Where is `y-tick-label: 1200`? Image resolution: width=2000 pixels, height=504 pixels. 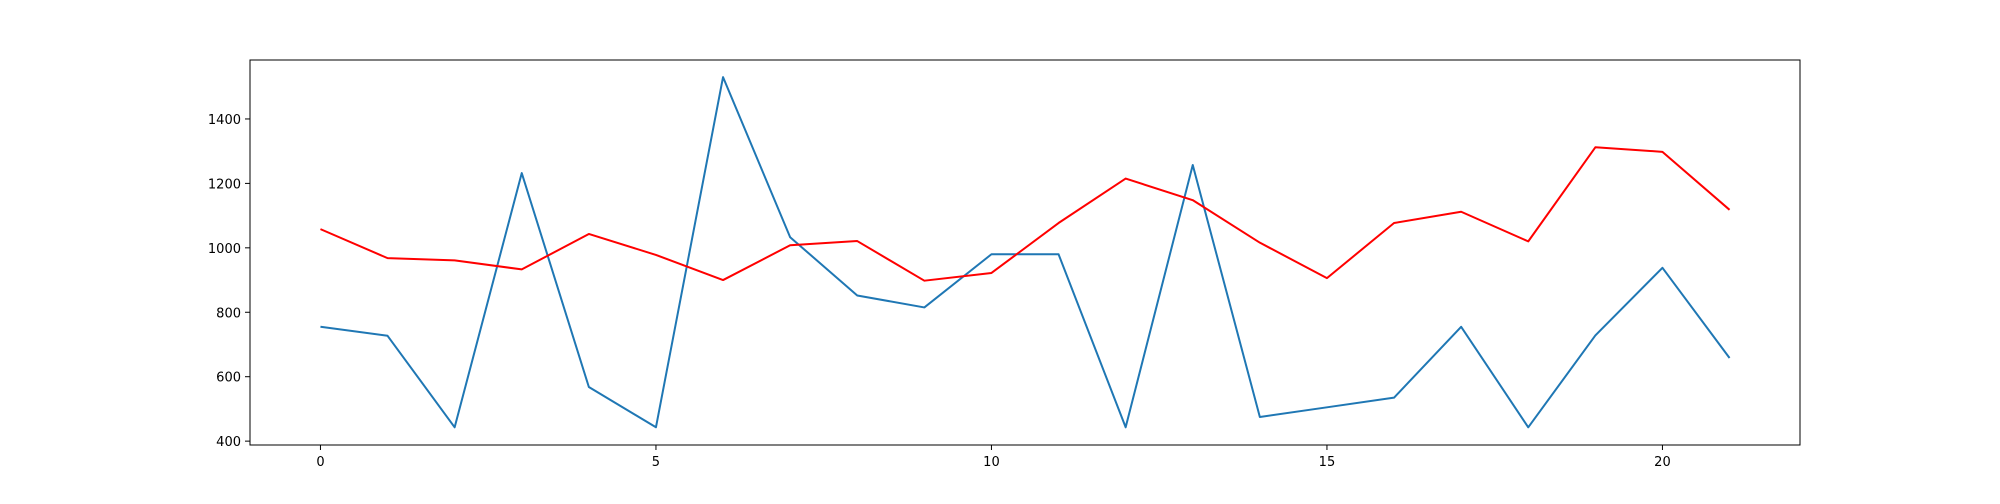
y-tick-label: 1200 is located at coordinates (224, 184).